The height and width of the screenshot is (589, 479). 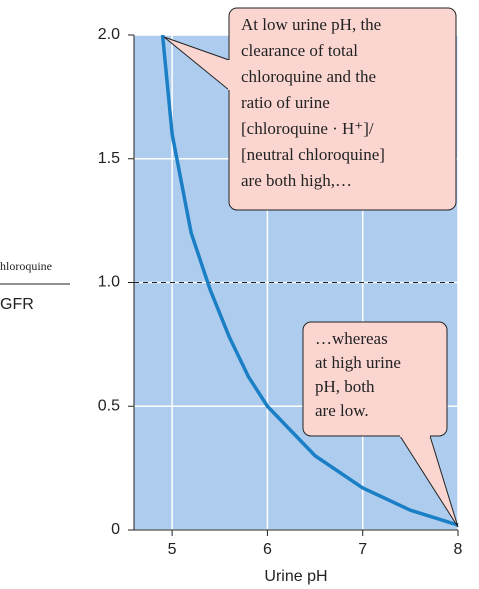 What do you see at coordinates (342, 410) in the screenshot?
I see `annotation-text: are low.` at bounding box center [342, 410].